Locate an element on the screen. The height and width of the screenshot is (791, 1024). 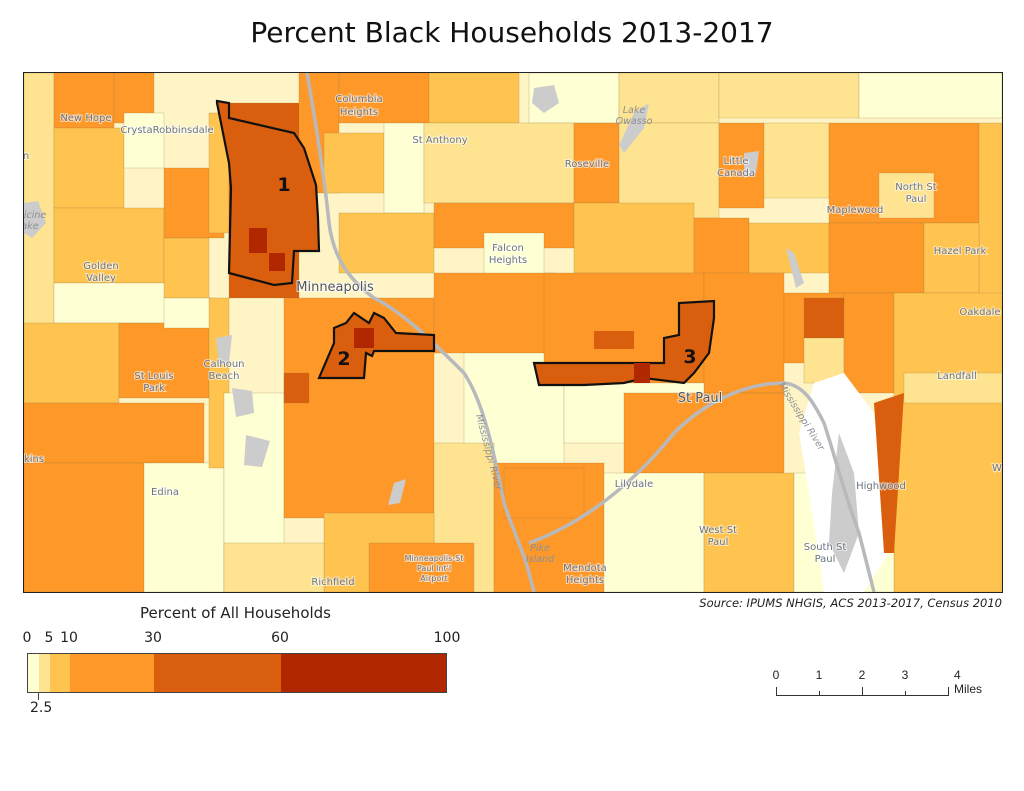
city-label-minneapolis: Minneapolis is located at coordinates (335, 287).